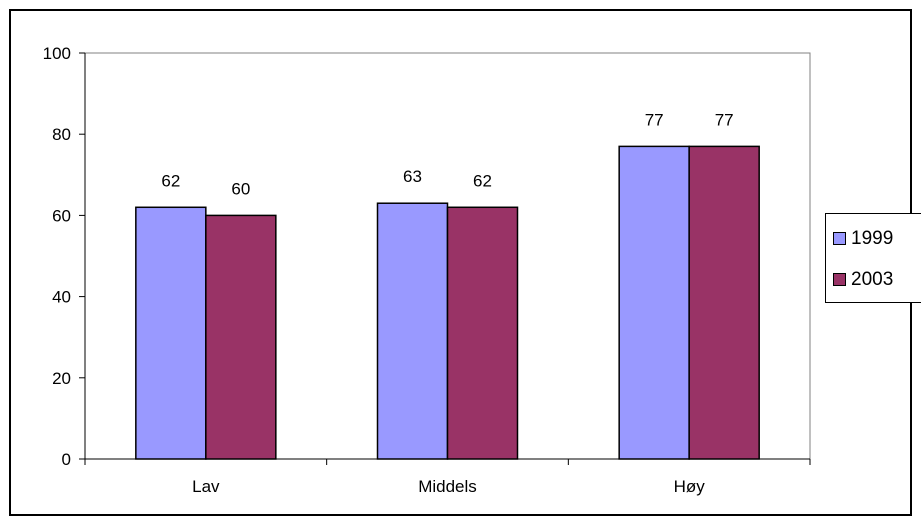 This screenshot has height=525, width=921. Describe the element at coordinates (447, 154) in the screenshot. I see `bar-value-labels: 62 60 63 62 77 77` at that location.